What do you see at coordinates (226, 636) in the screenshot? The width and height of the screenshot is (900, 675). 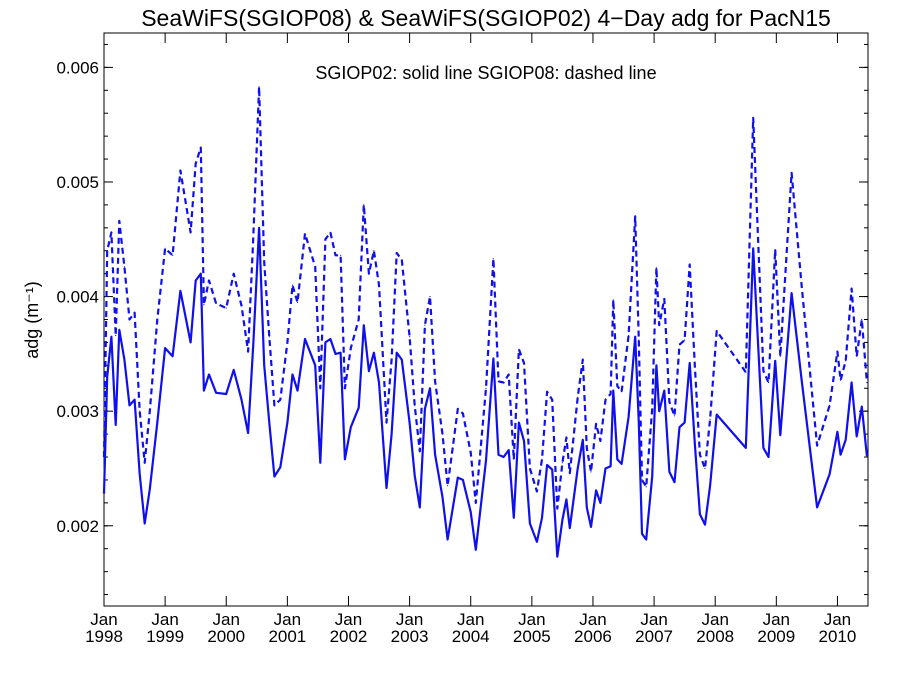 I see `x-tick-year-label: 2000` at bounding box center [226, 636].